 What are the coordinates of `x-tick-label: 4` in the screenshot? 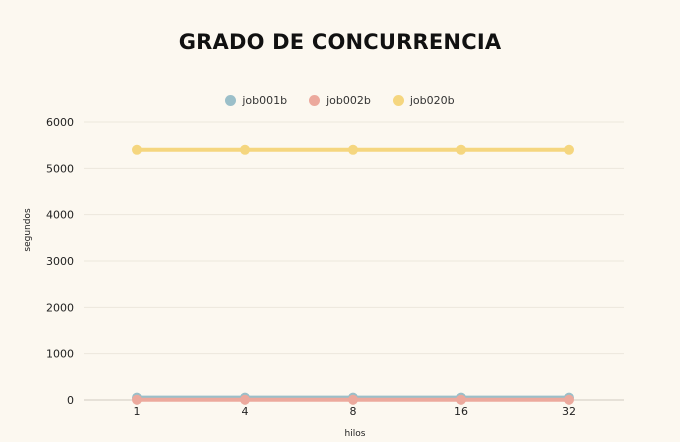 It's located at (245, 411).